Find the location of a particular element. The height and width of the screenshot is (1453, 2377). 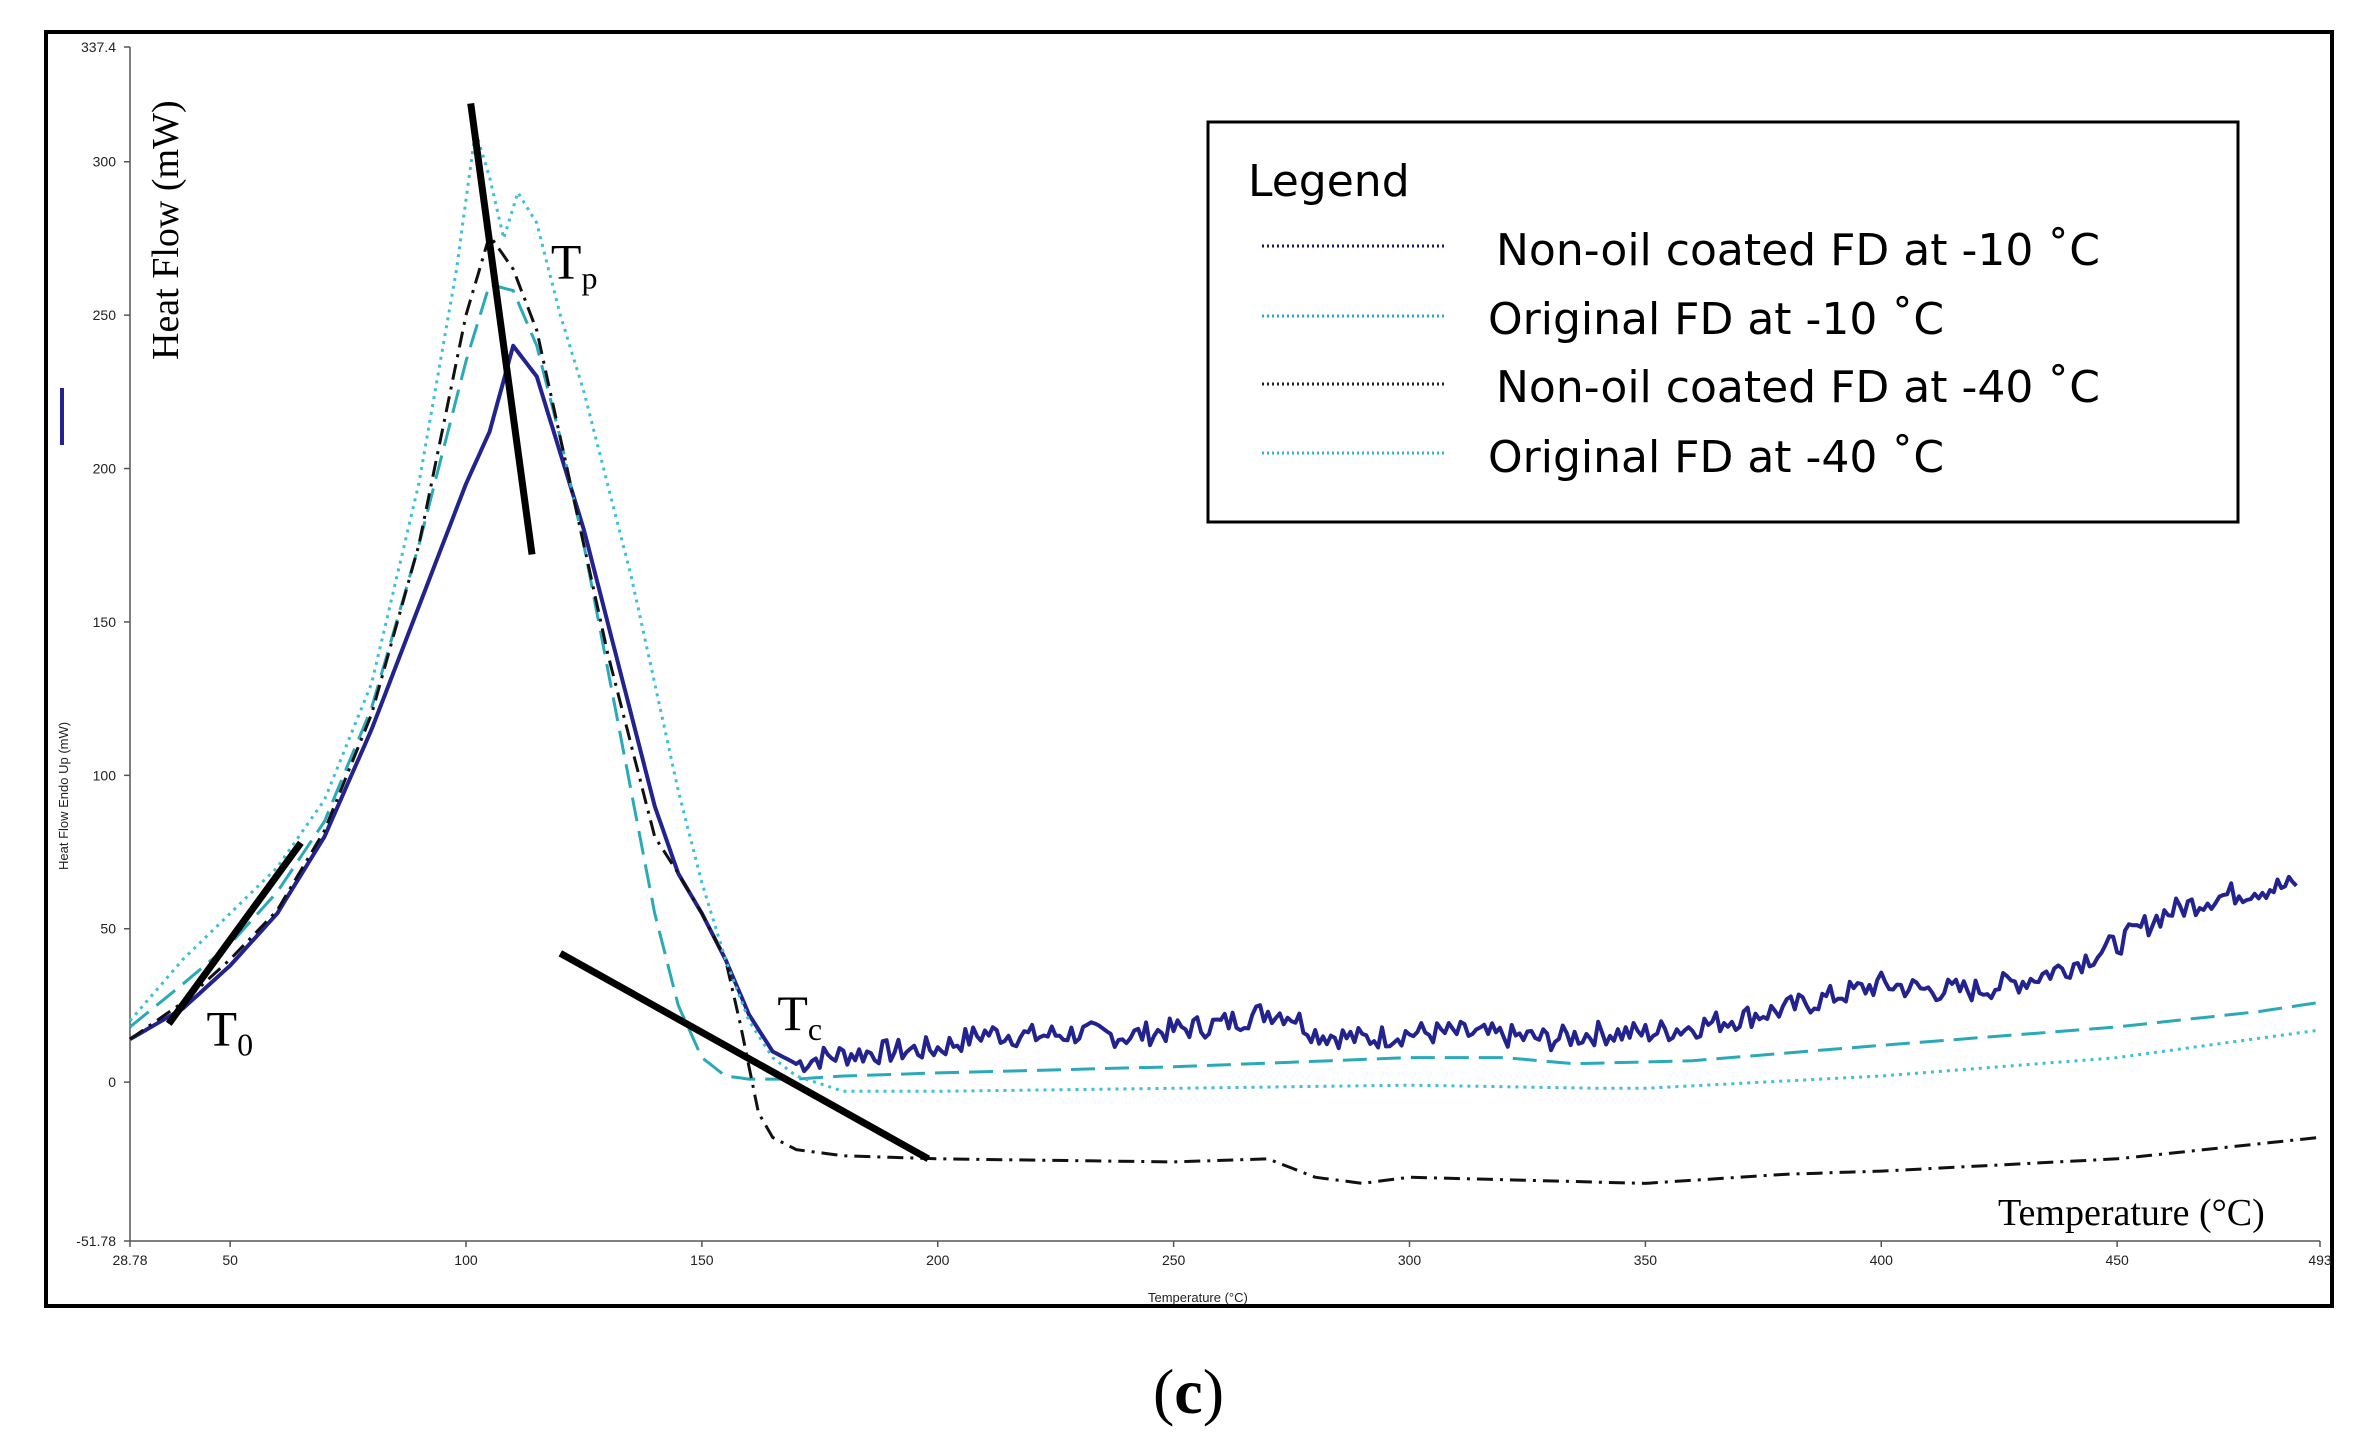

x-tick-label: 150 is located at coordinates (702, 1260).